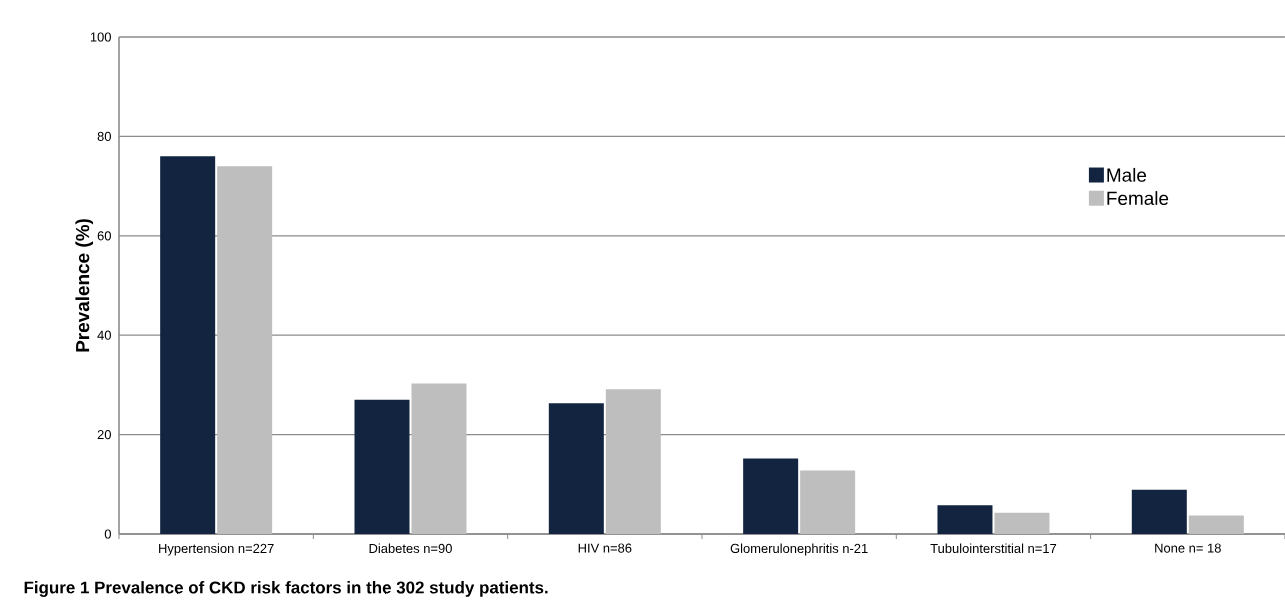  What do you see at coordinates (107, 534) in the screenshot?
I see `y-tick-label: 0` at bounding box center [107, 534].